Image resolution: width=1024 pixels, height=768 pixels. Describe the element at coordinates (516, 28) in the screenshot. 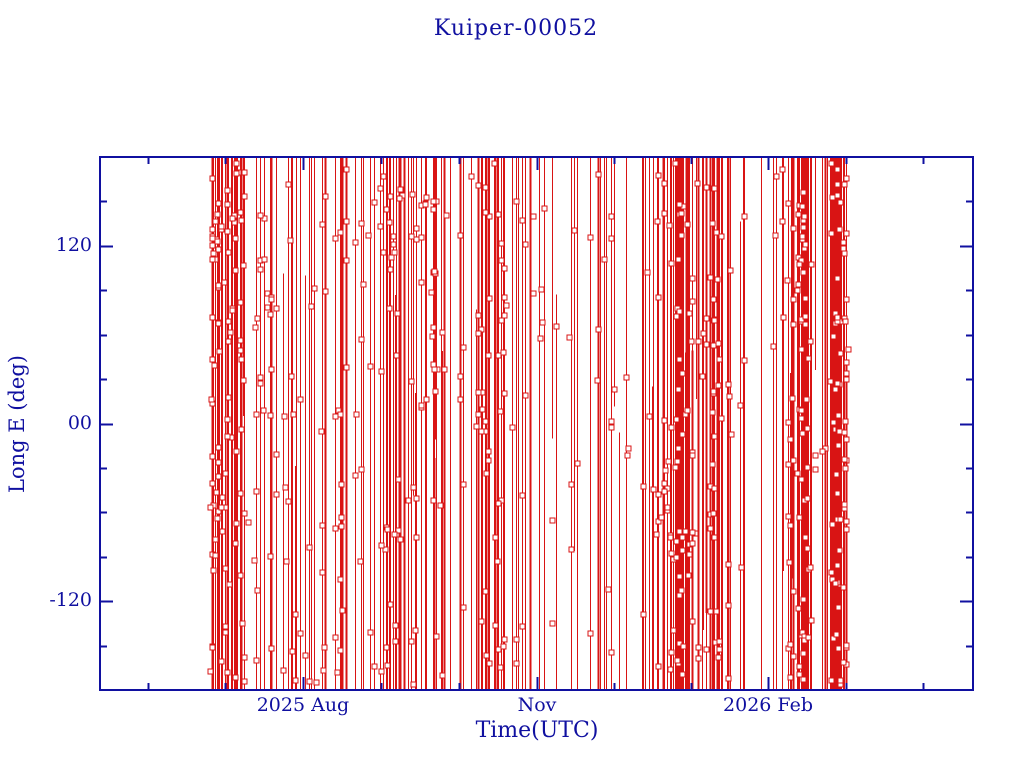

I see `plot-title: Kuiper-00052` at that location.